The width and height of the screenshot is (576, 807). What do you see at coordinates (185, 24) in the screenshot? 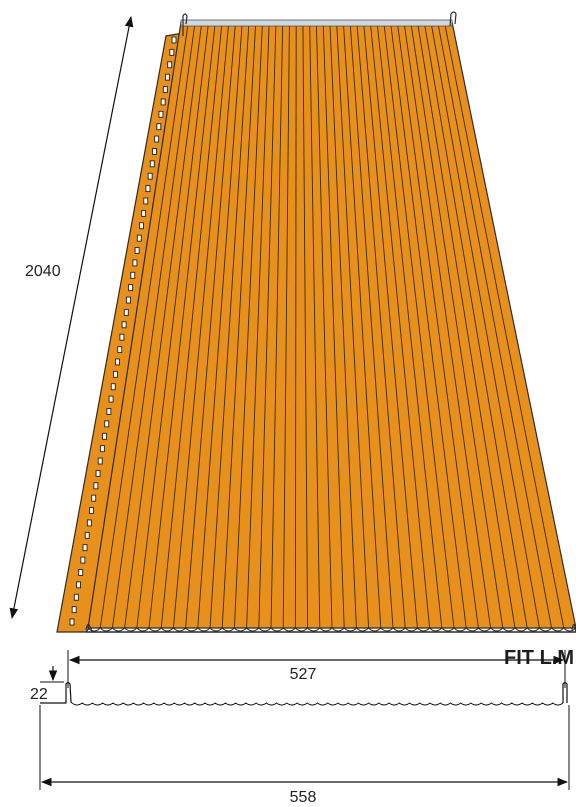
I see `top-seam-left` at bounding box center [185, 24].